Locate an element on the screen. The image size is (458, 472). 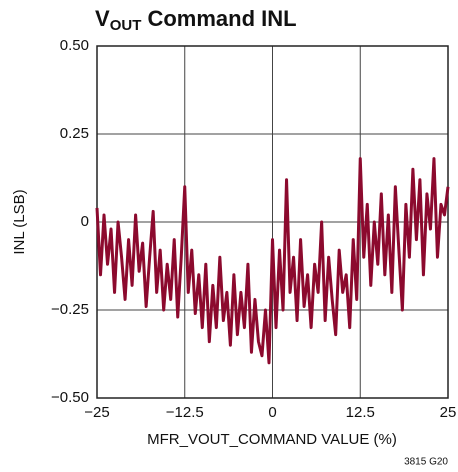
x-tick-label: 12.5 is located at coordinates (360, 412).